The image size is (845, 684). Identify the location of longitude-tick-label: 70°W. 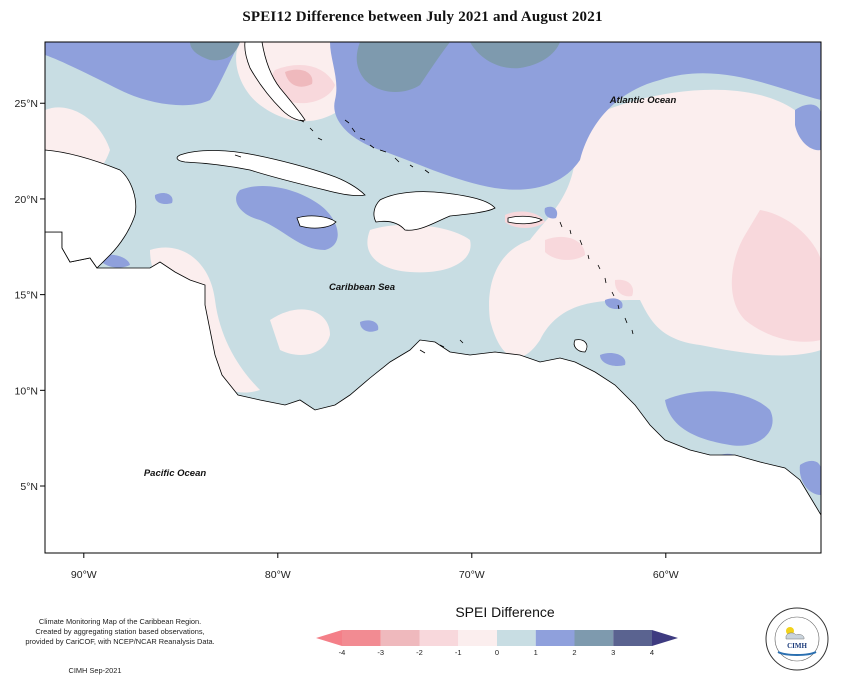
(472, 575).